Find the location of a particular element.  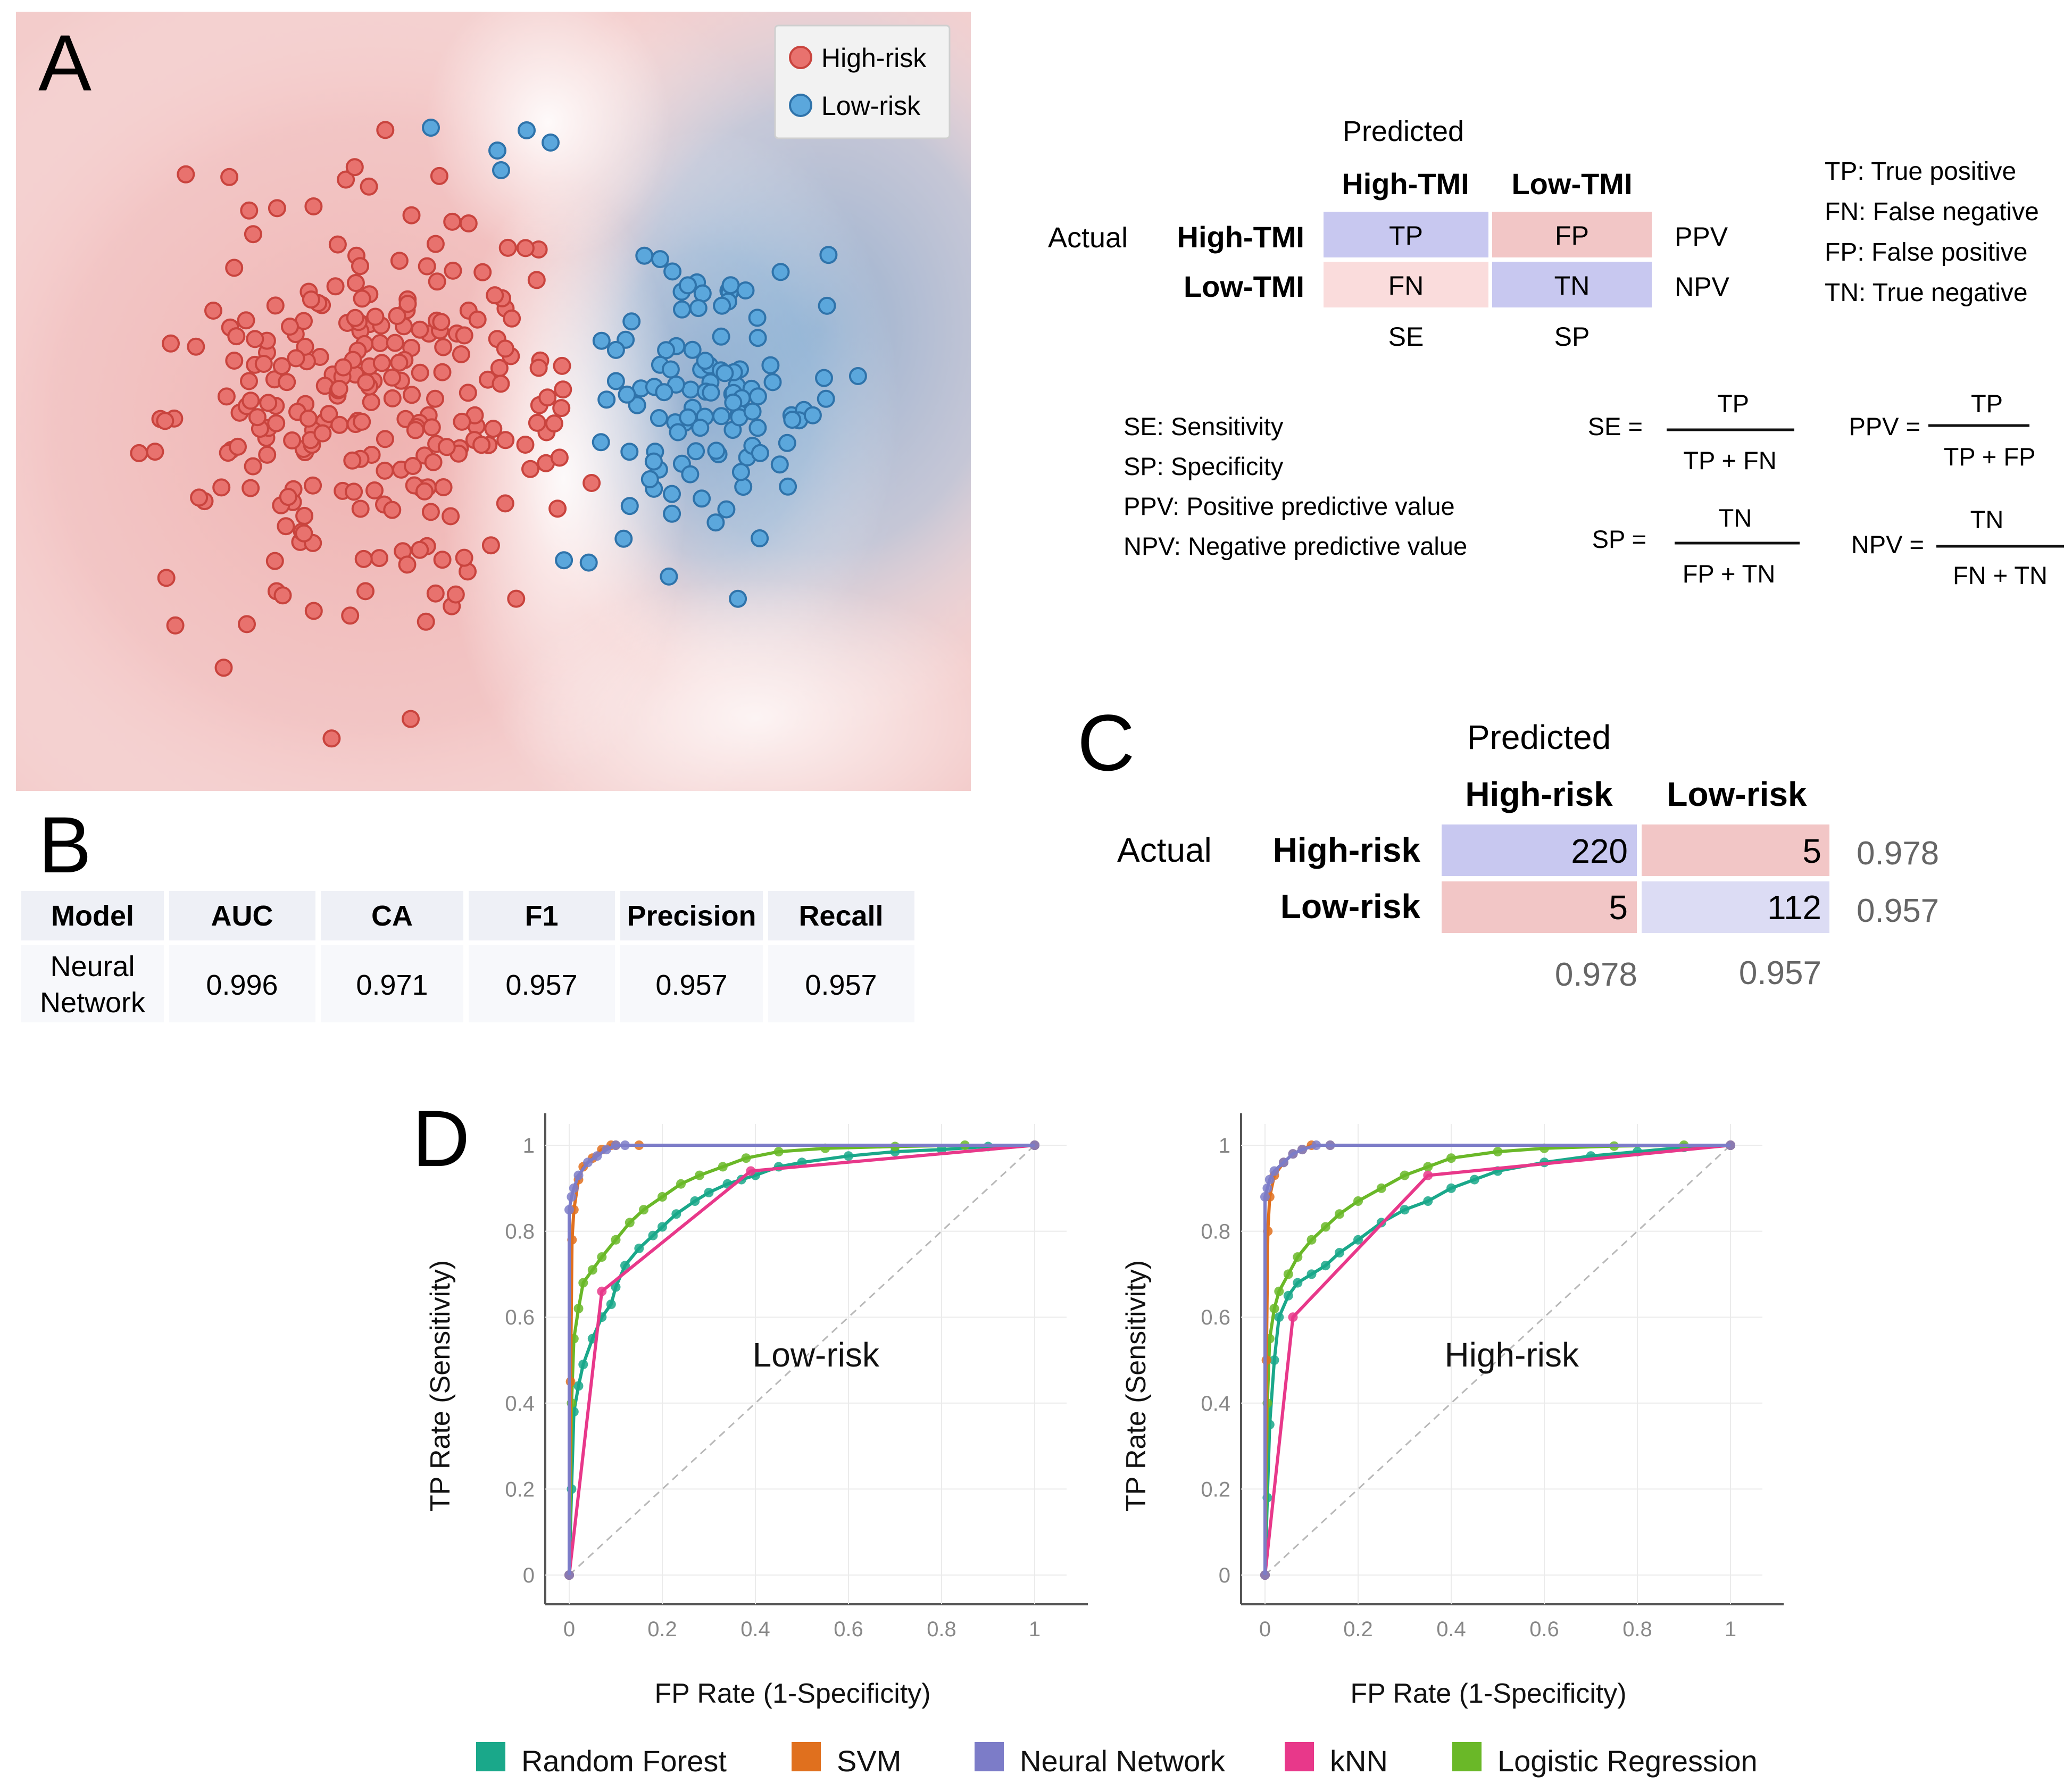

roc-curve-knn is located at coordinates (801, 1360).